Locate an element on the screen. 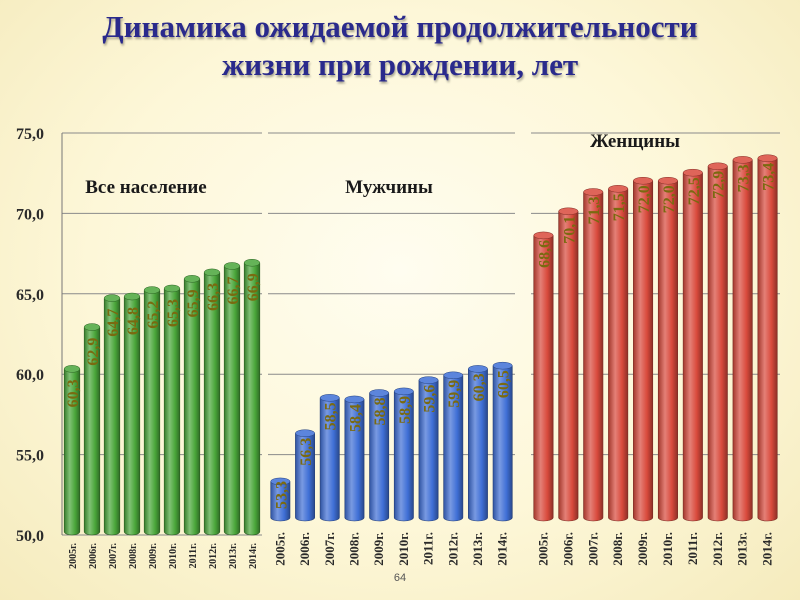 This screenshot has width=800, height=600. panel-title: Все население is located at coordinates (146, 187).